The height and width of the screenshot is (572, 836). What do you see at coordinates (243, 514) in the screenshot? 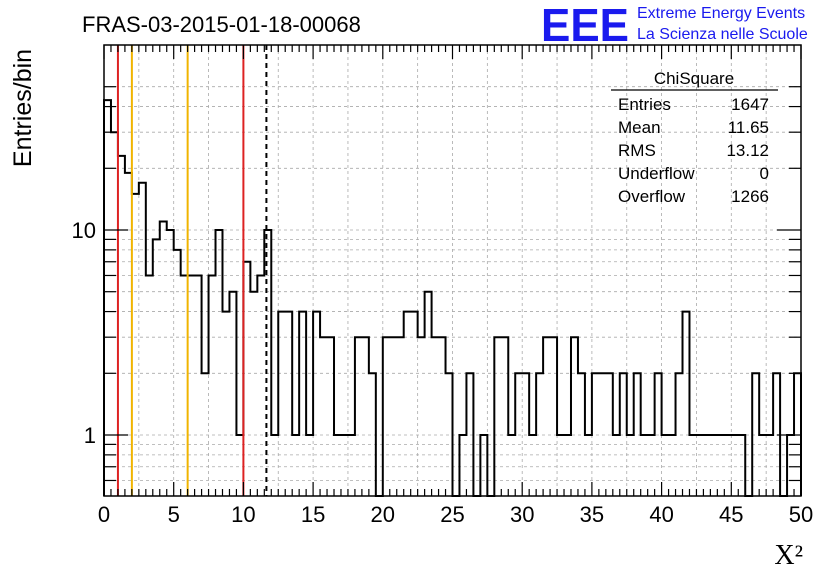
I see `x-tick-label: 10` at bounding box center [243, 514].